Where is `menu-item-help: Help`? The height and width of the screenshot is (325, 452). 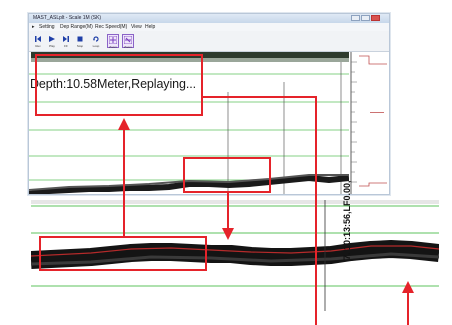 menu-item-help: Help is located at coordinates (150, 27).